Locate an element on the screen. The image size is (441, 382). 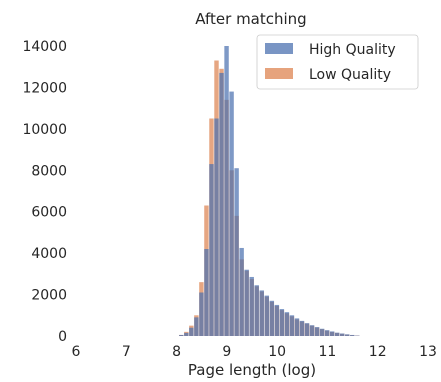
legend-swatch-high-quality is located at coordinates (279, 48).